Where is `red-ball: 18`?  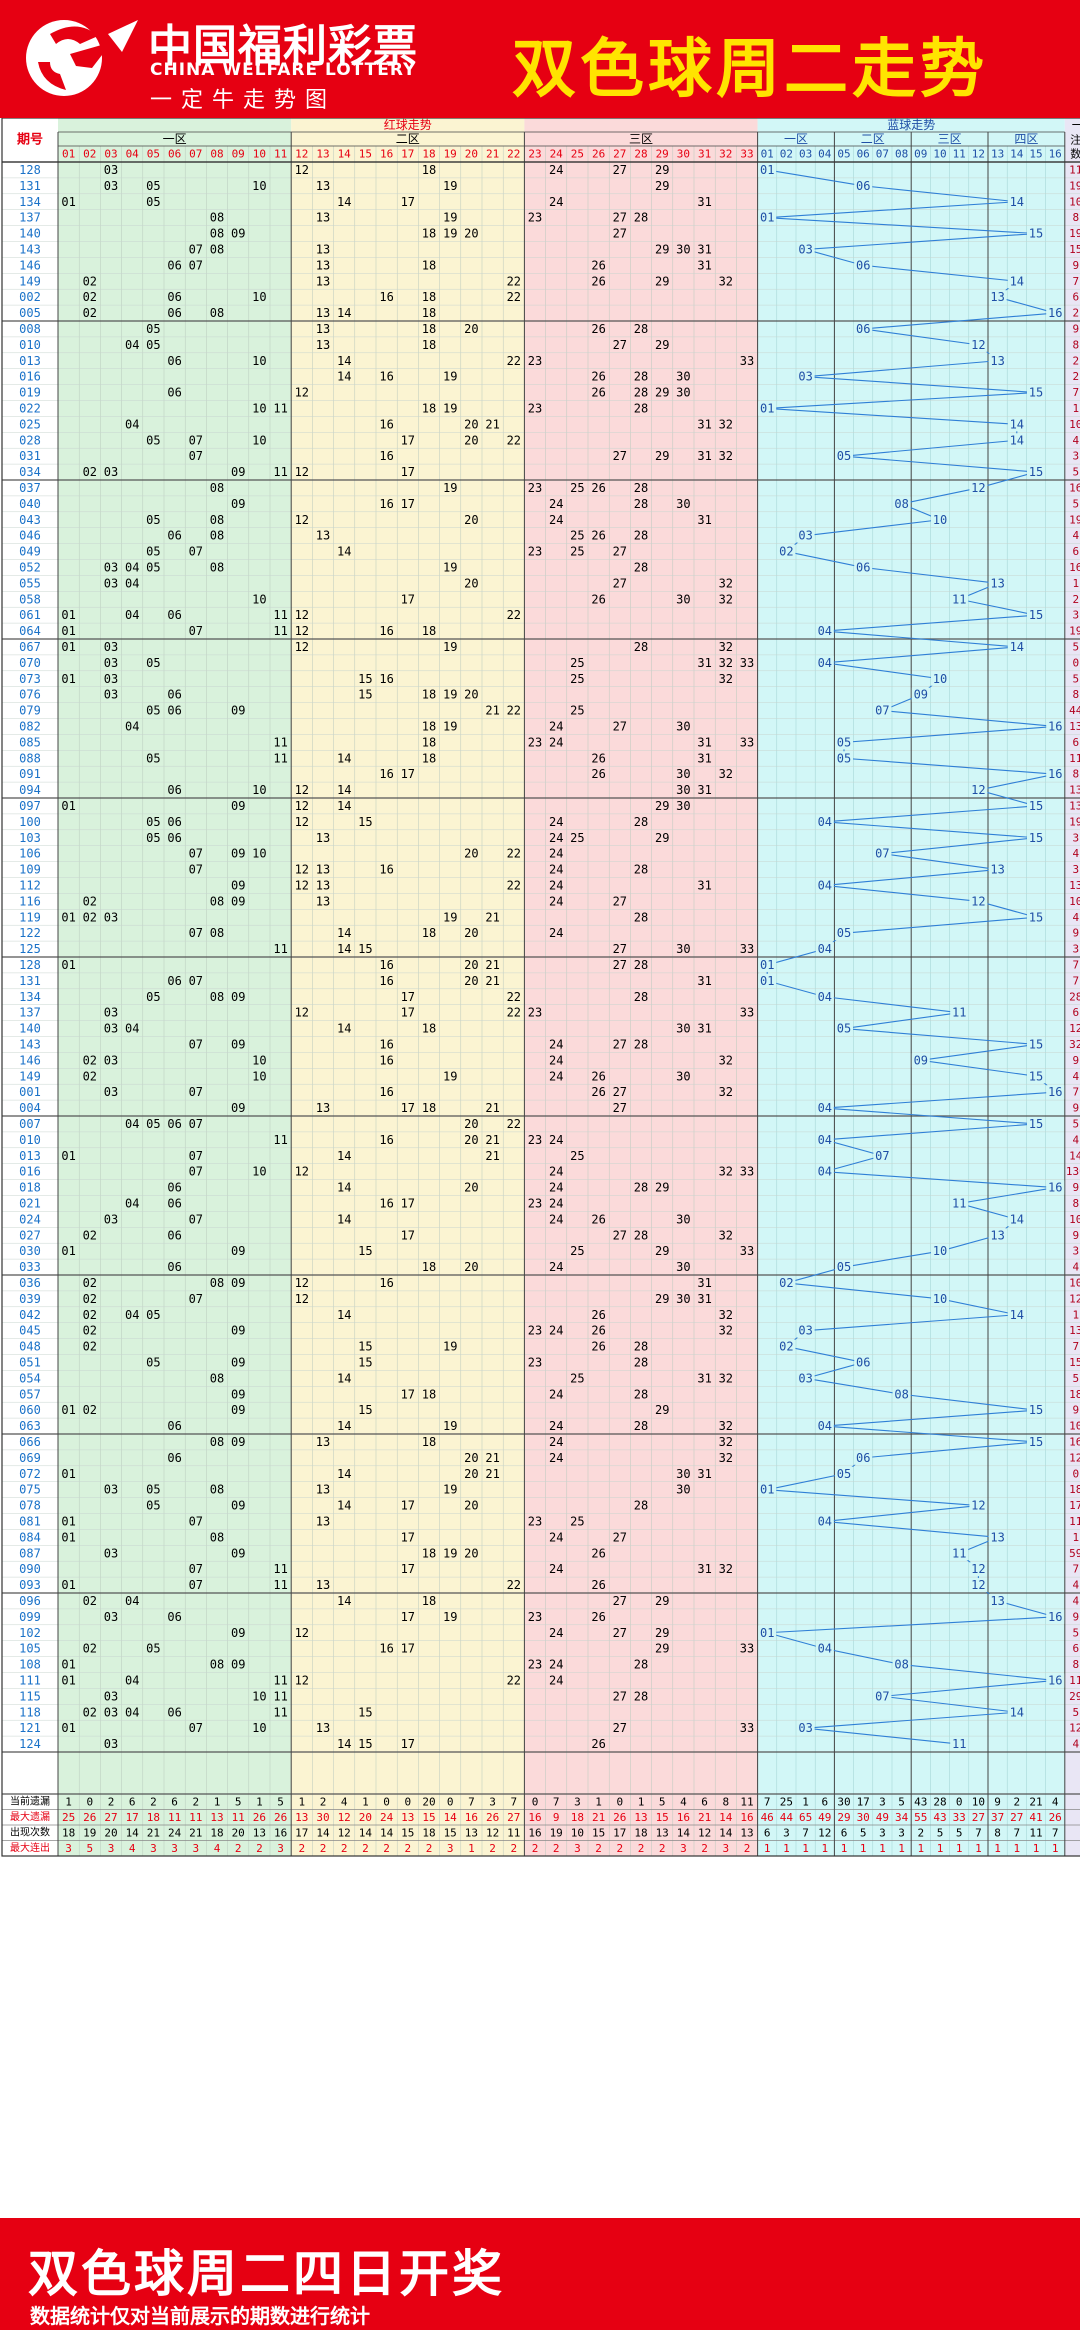
red-ball: 18 is located at coordinates (429, 265).